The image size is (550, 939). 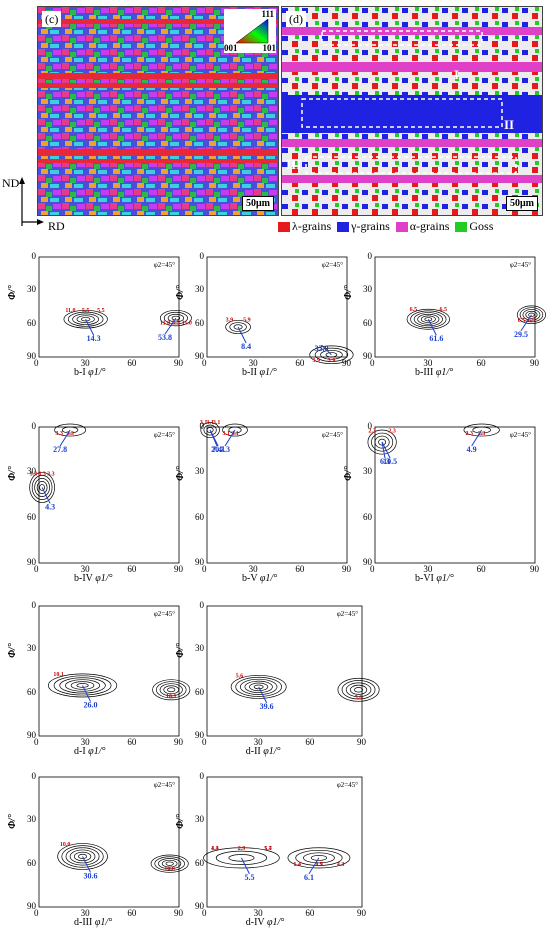 I want to click on legend-swatch-gamma, so click(x=343, y=227).